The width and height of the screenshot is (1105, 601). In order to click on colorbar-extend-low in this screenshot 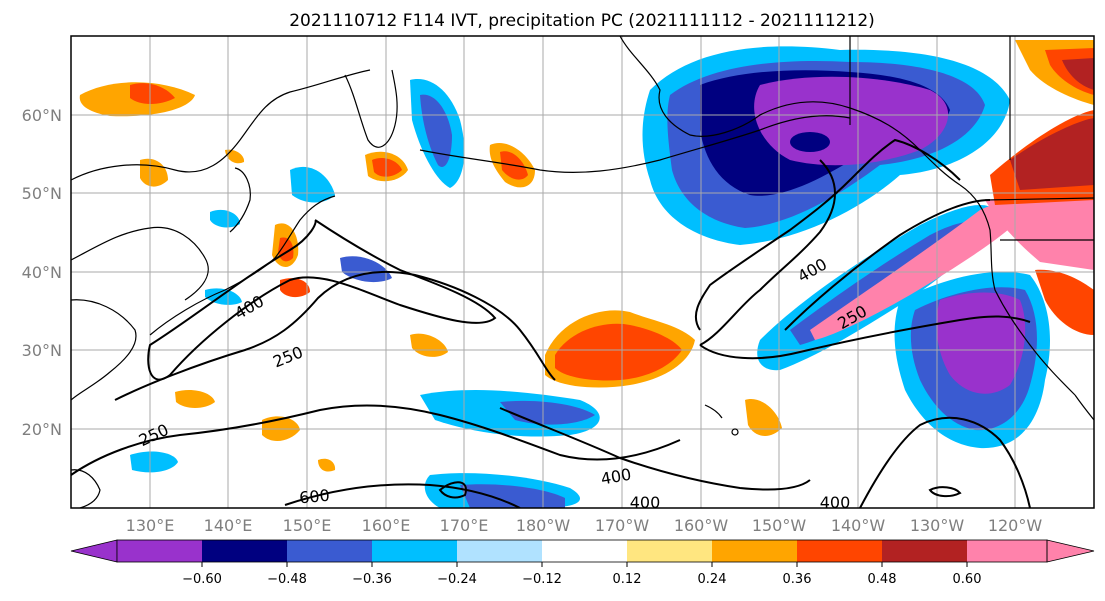, I will do `click(94, 551)`.